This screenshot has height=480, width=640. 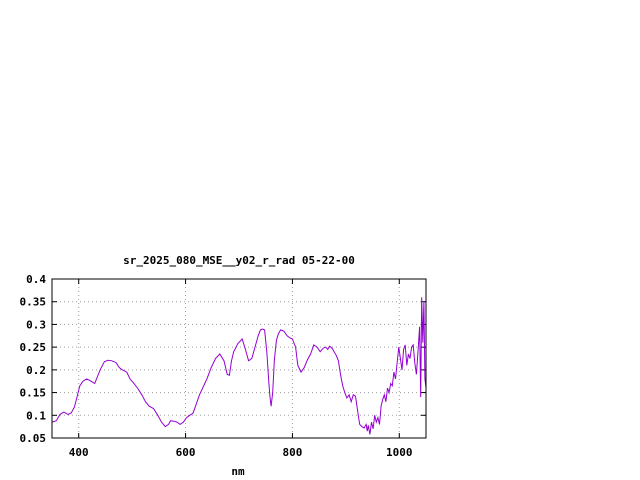 I want to click on x-axis-label: nm, so click(x=238, y=471).